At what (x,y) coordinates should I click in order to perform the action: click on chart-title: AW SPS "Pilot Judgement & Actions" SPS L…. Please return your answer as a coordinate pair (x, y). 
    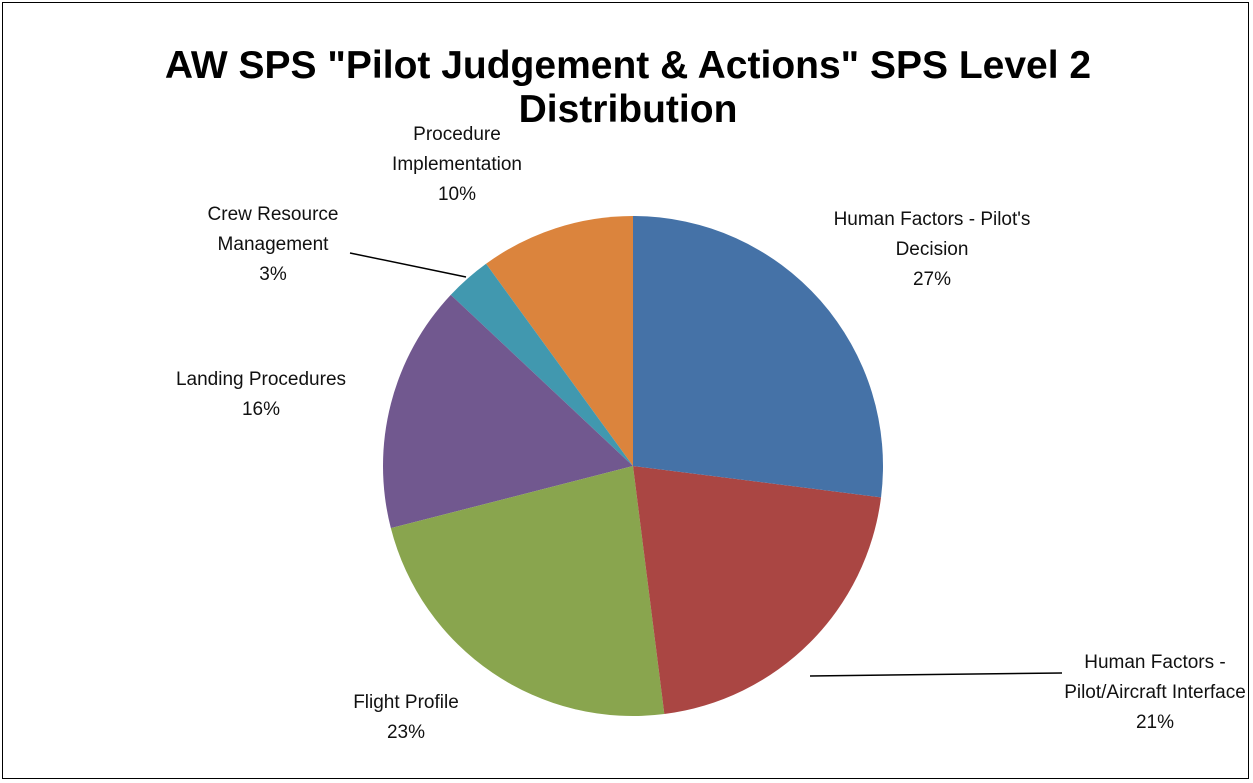
    Looking at the image, I should click on (628, 87).